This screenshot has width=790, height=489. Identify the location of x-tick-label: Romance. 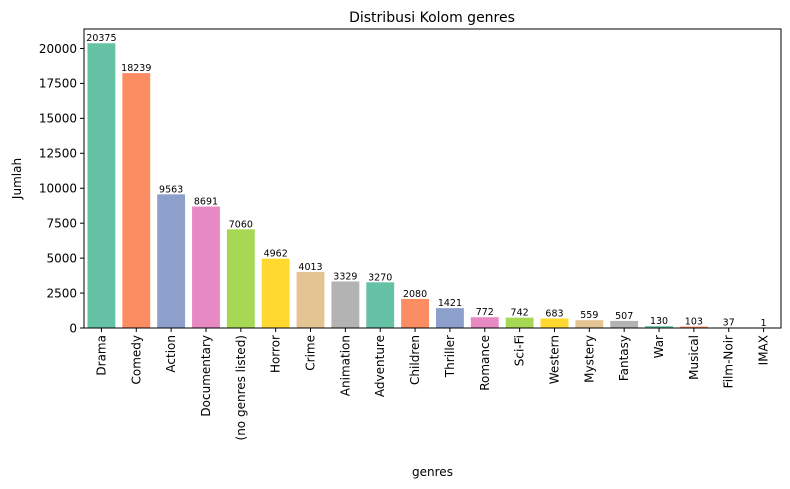
(485, 363).